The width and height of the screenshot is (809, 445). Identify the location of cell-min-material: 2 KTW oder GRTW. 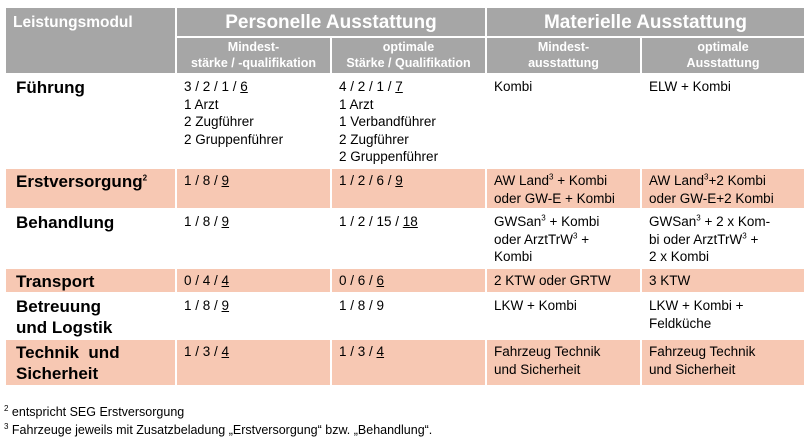
(564, 280).